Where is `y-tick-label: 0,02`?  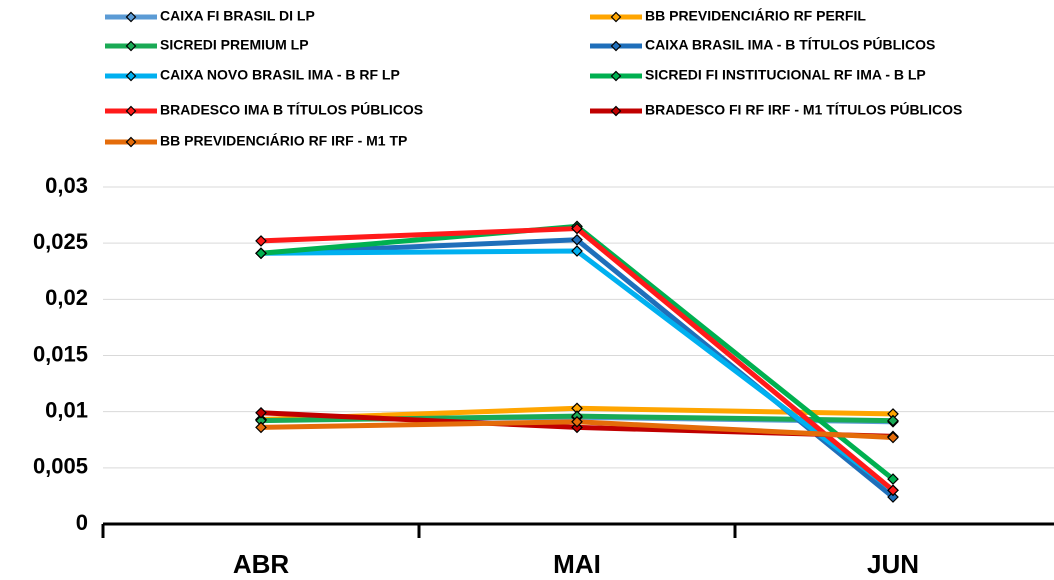 y-tick-label: 0,02 is located at coordinates (66, 297).